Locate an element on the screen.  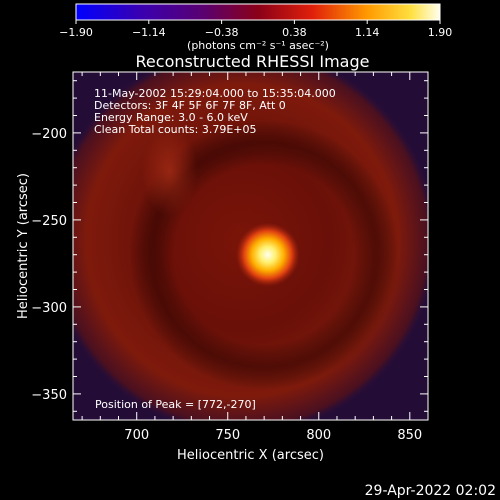
peak-source is located at coordinates (267, 254).